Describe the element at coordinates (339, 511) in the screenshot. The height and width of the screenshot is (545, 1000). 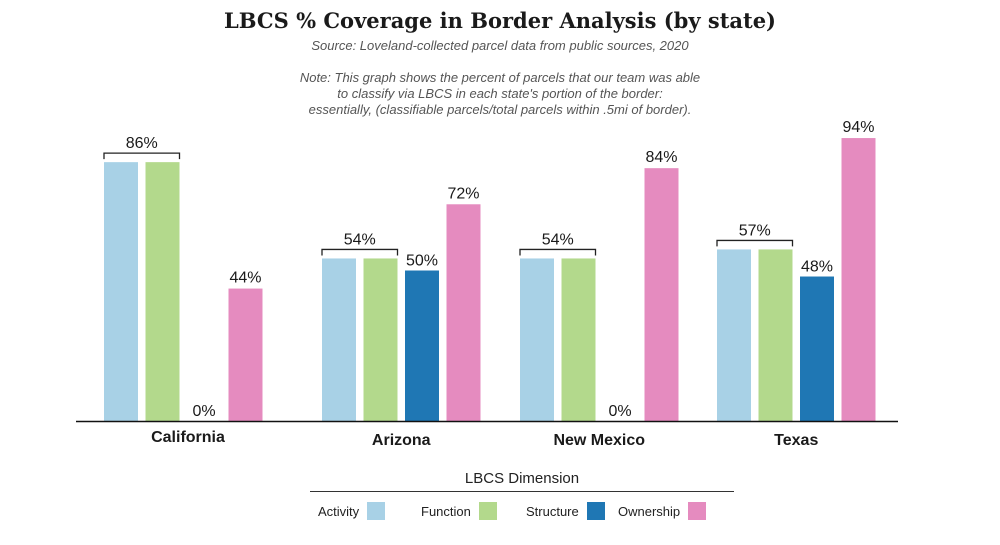
I see `legend-label-activity: Activity` at that location.